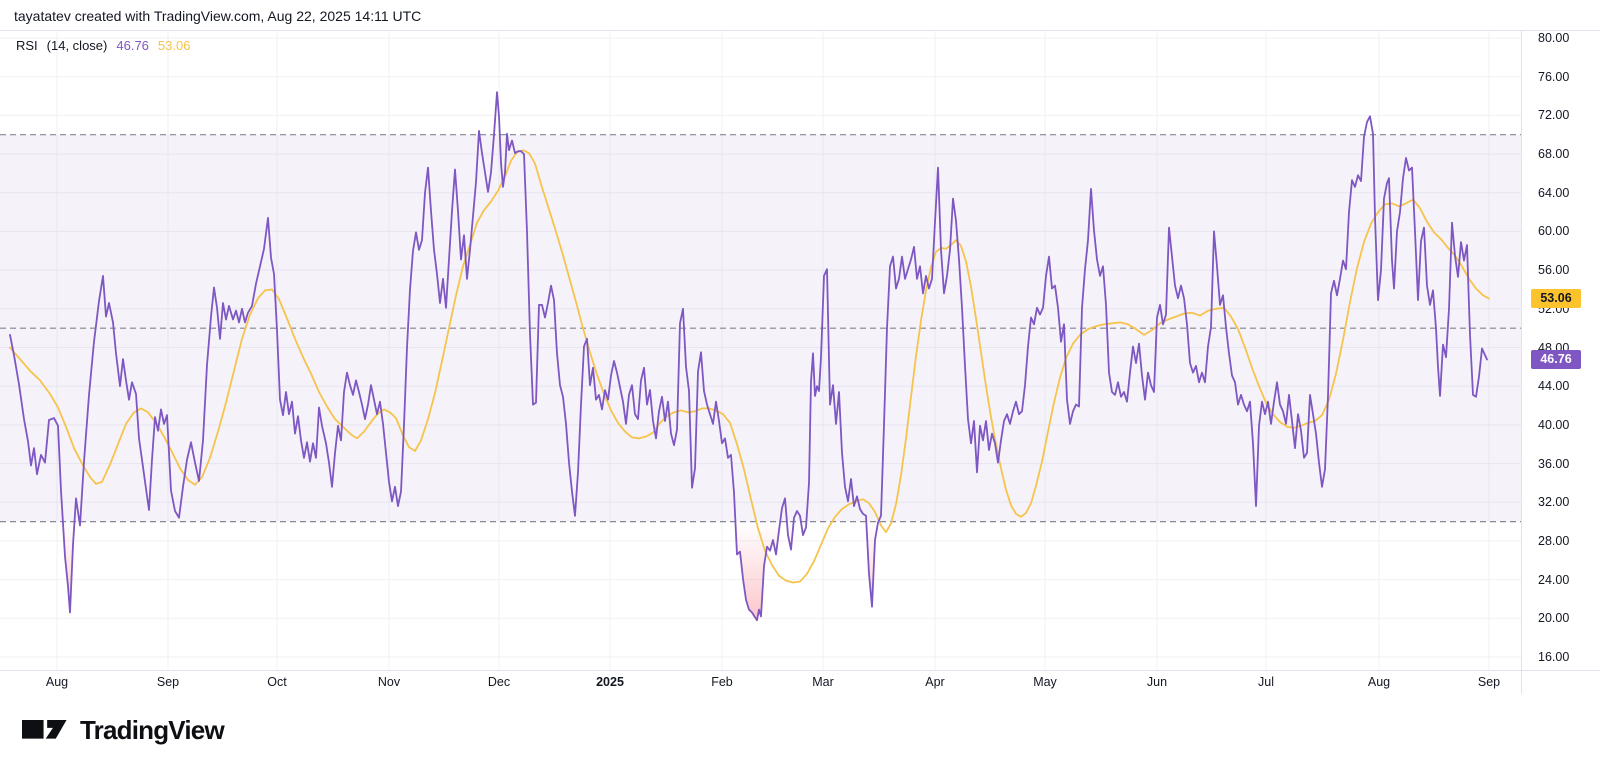 This screenshot has height=778, width=1600. Describe the element at coordinates (499, 682) in the screenshot. I see `time-axis-label-dec: Dec` at that location.